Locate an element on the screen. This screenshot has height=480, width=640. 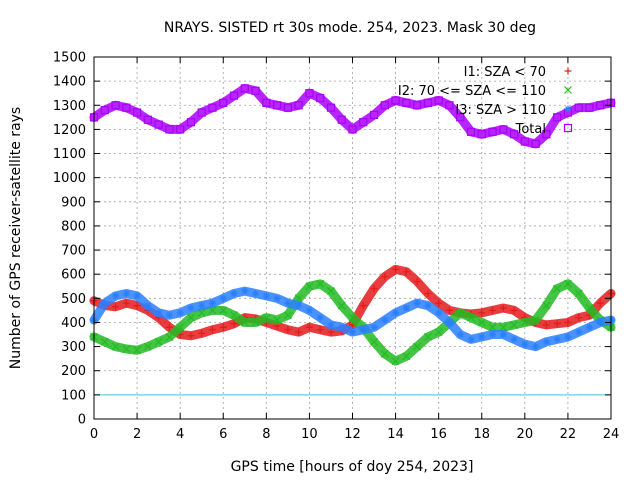
y-tick-label: 1000 is located at coordinates (69, 178).